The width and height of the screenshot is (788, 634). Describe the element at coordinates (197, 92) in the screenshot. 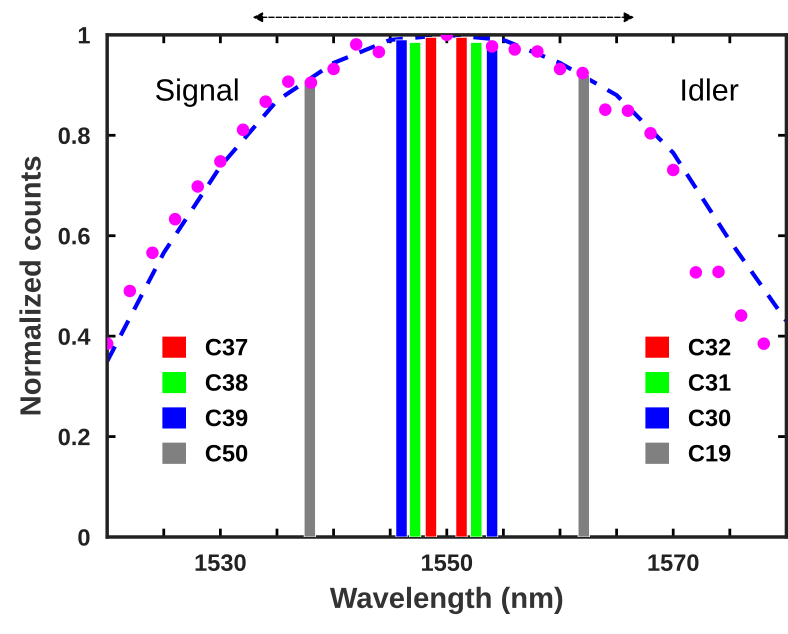

I see `annotation: Signal` at that location.